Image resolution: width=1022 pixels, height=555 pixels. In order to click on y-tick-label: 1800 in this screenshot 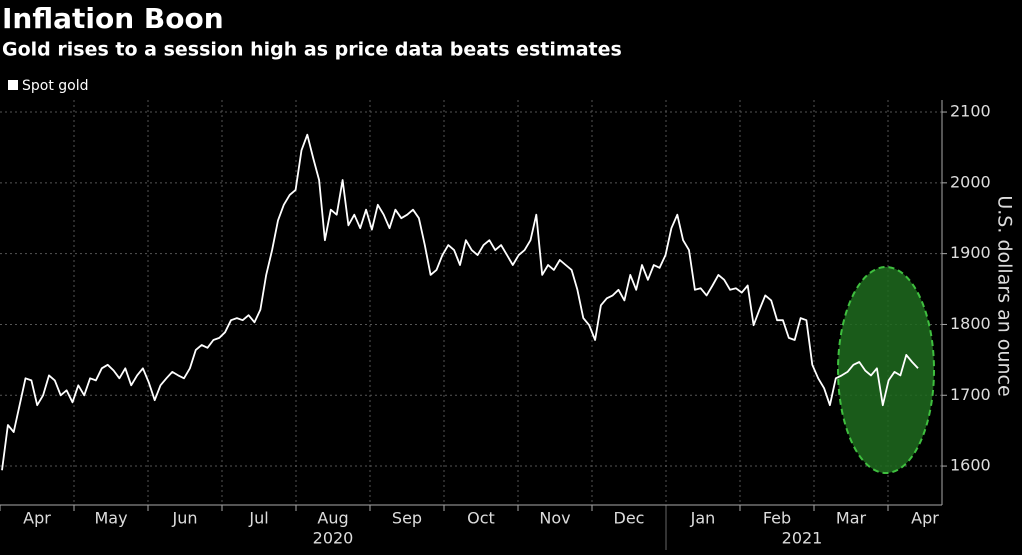, I will do `click(970, 323)`.